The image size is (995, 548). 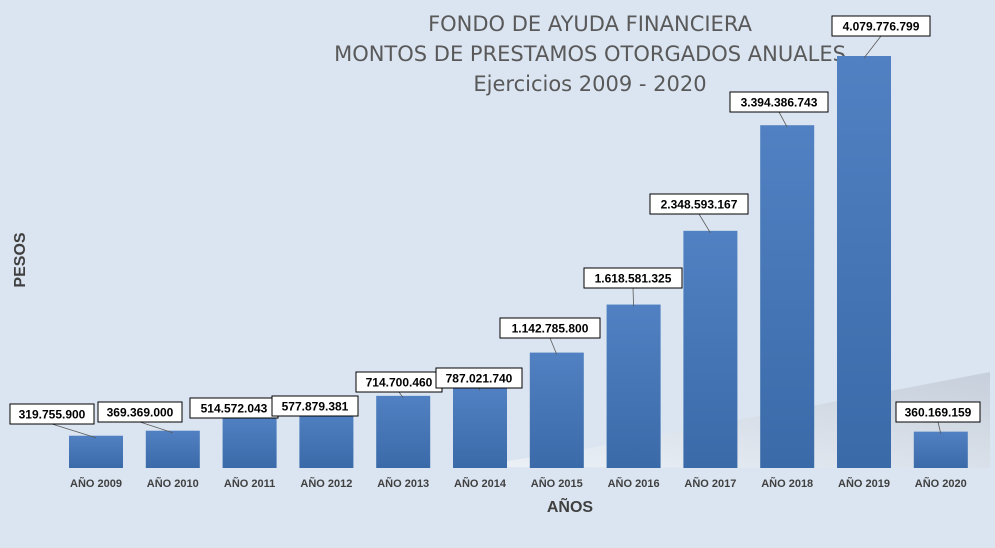 What do you see at coordinates (480, 428) in the screenshot?
I see `bar-a-o-2014` at bounding box center [480, 428].